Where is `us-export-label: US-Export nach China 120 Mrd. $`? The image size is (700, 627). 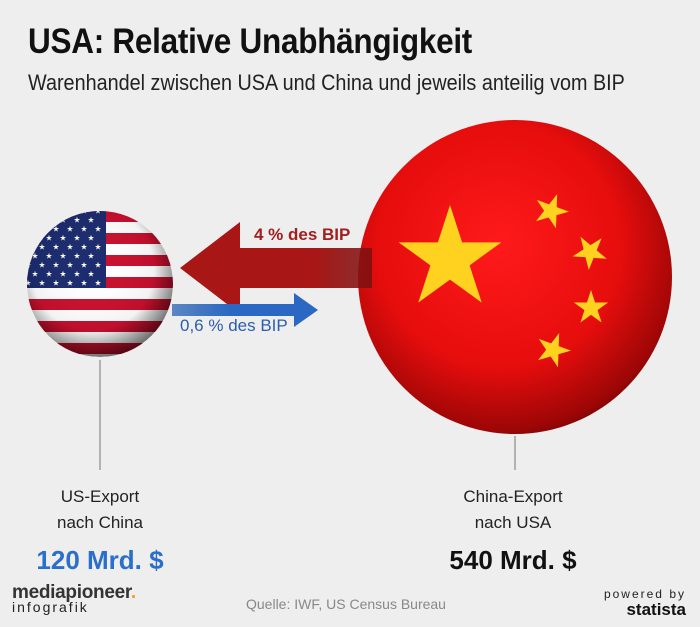 us-export-label: US-Export nach China 120 Mrd. $ is located at coordinates (100, 532).